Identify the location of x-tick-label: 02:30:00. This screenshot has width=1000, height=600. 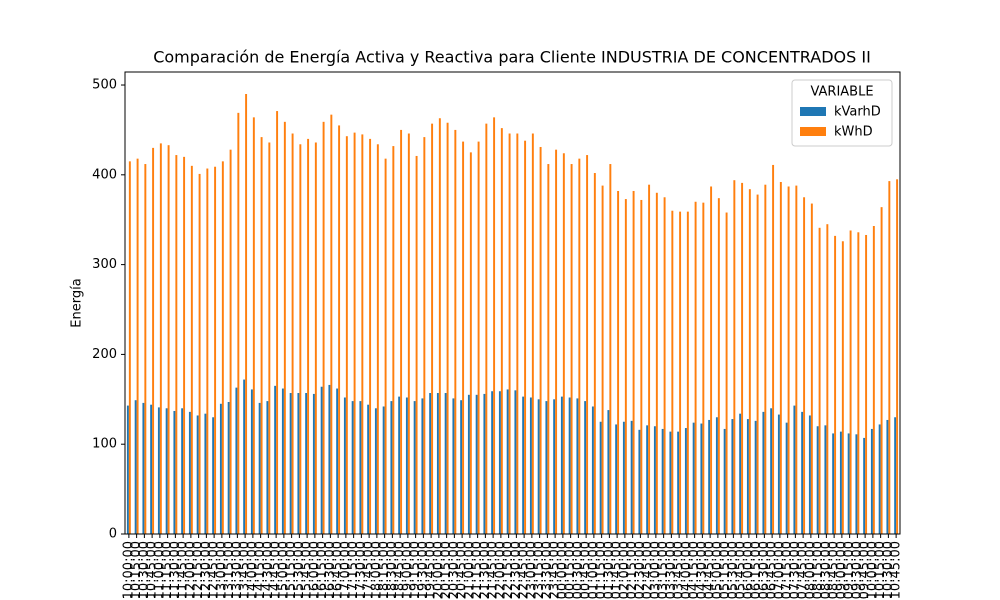
(640, 570).